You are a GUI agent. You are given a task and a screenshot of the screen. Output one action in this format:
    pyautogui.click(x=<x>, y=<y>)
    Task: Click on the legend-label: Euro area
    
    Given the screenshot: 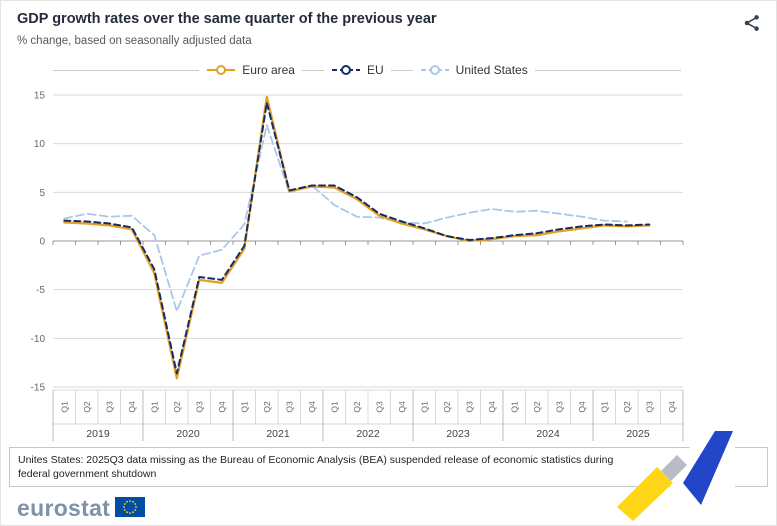 What is the action you would take?
    pyautogui.click(x=268, y=70)
    